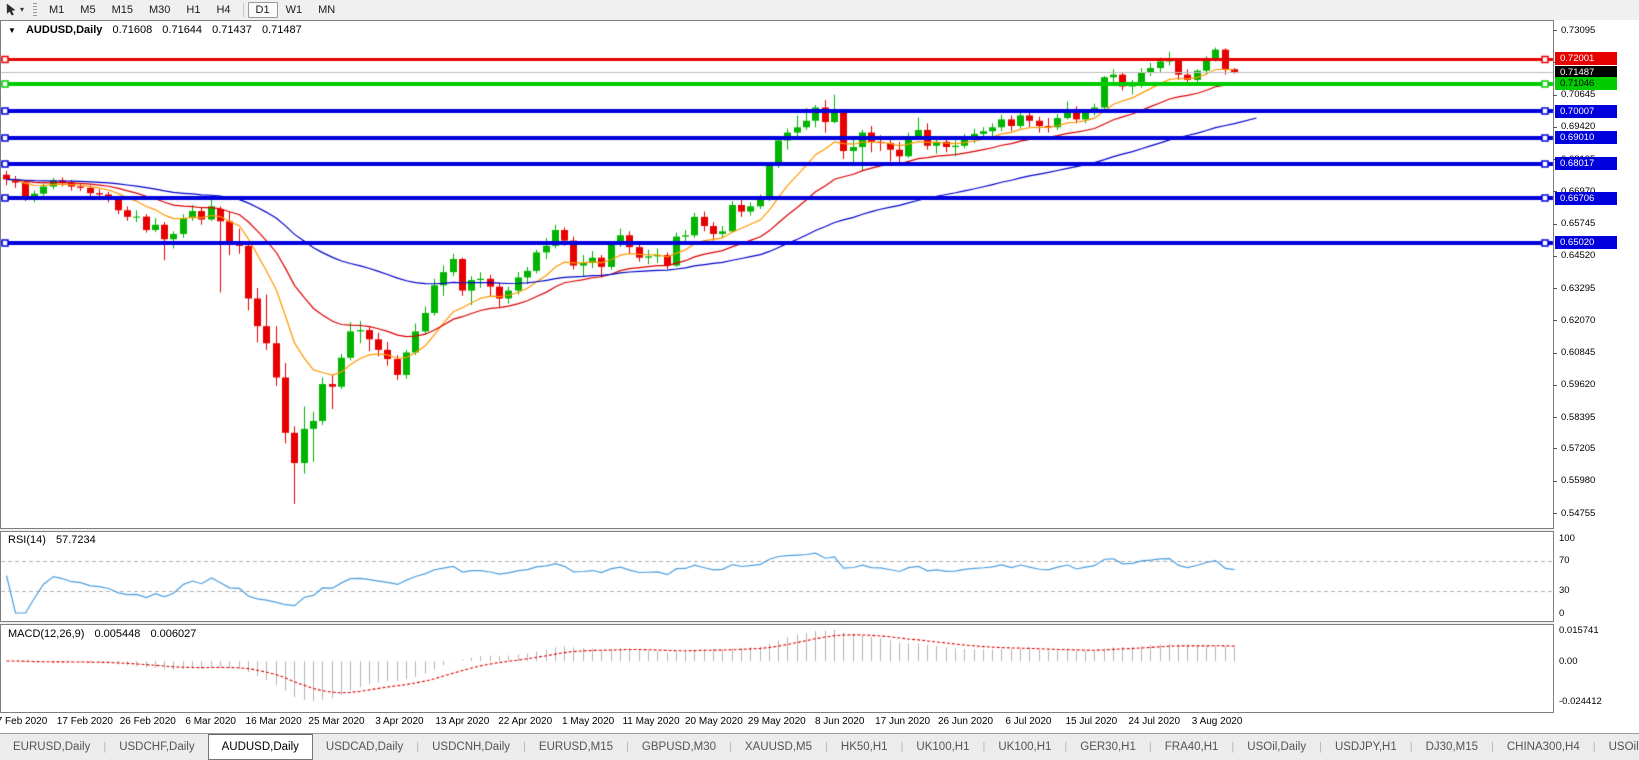 The height and width of the screenshot is (760, 1639). Describe the element at coordinates (273, 721) in the screenshot. I see `date-tick-label: 16 Mar 2020` at that location.